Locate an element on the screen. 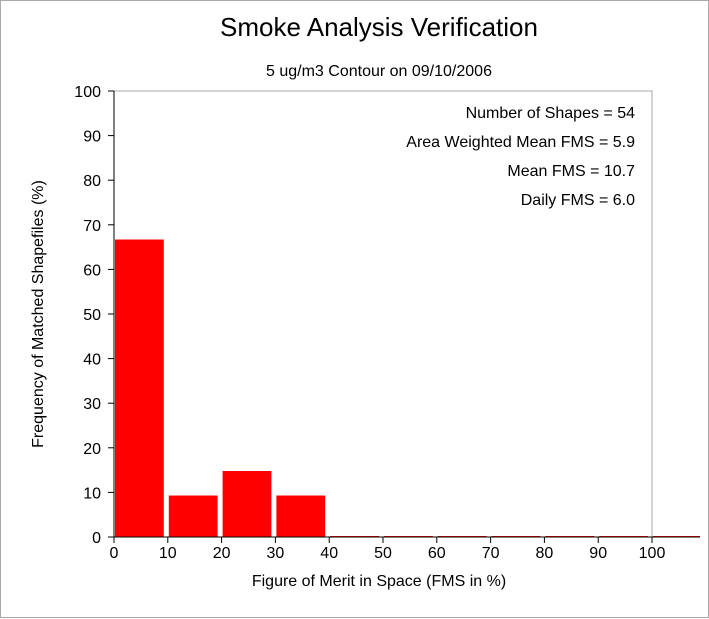  x-tick-label: 0 is located at coordinates (114, 553).